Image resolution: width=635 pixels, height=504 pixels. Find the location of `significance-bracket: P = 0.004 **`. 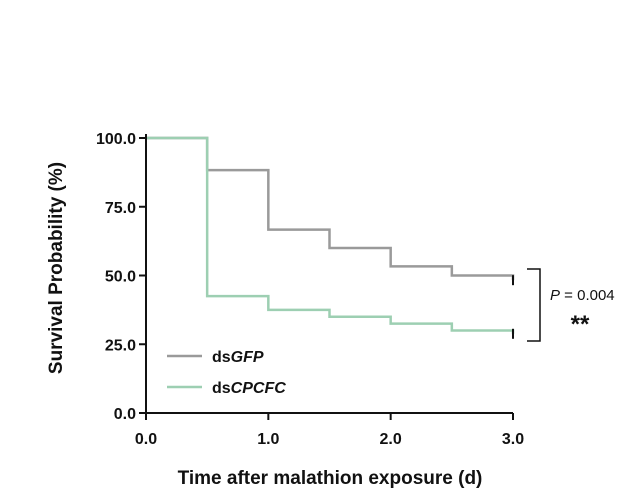

significance-bracket: P = 0.004 ** is located at coordinates (571, 305).